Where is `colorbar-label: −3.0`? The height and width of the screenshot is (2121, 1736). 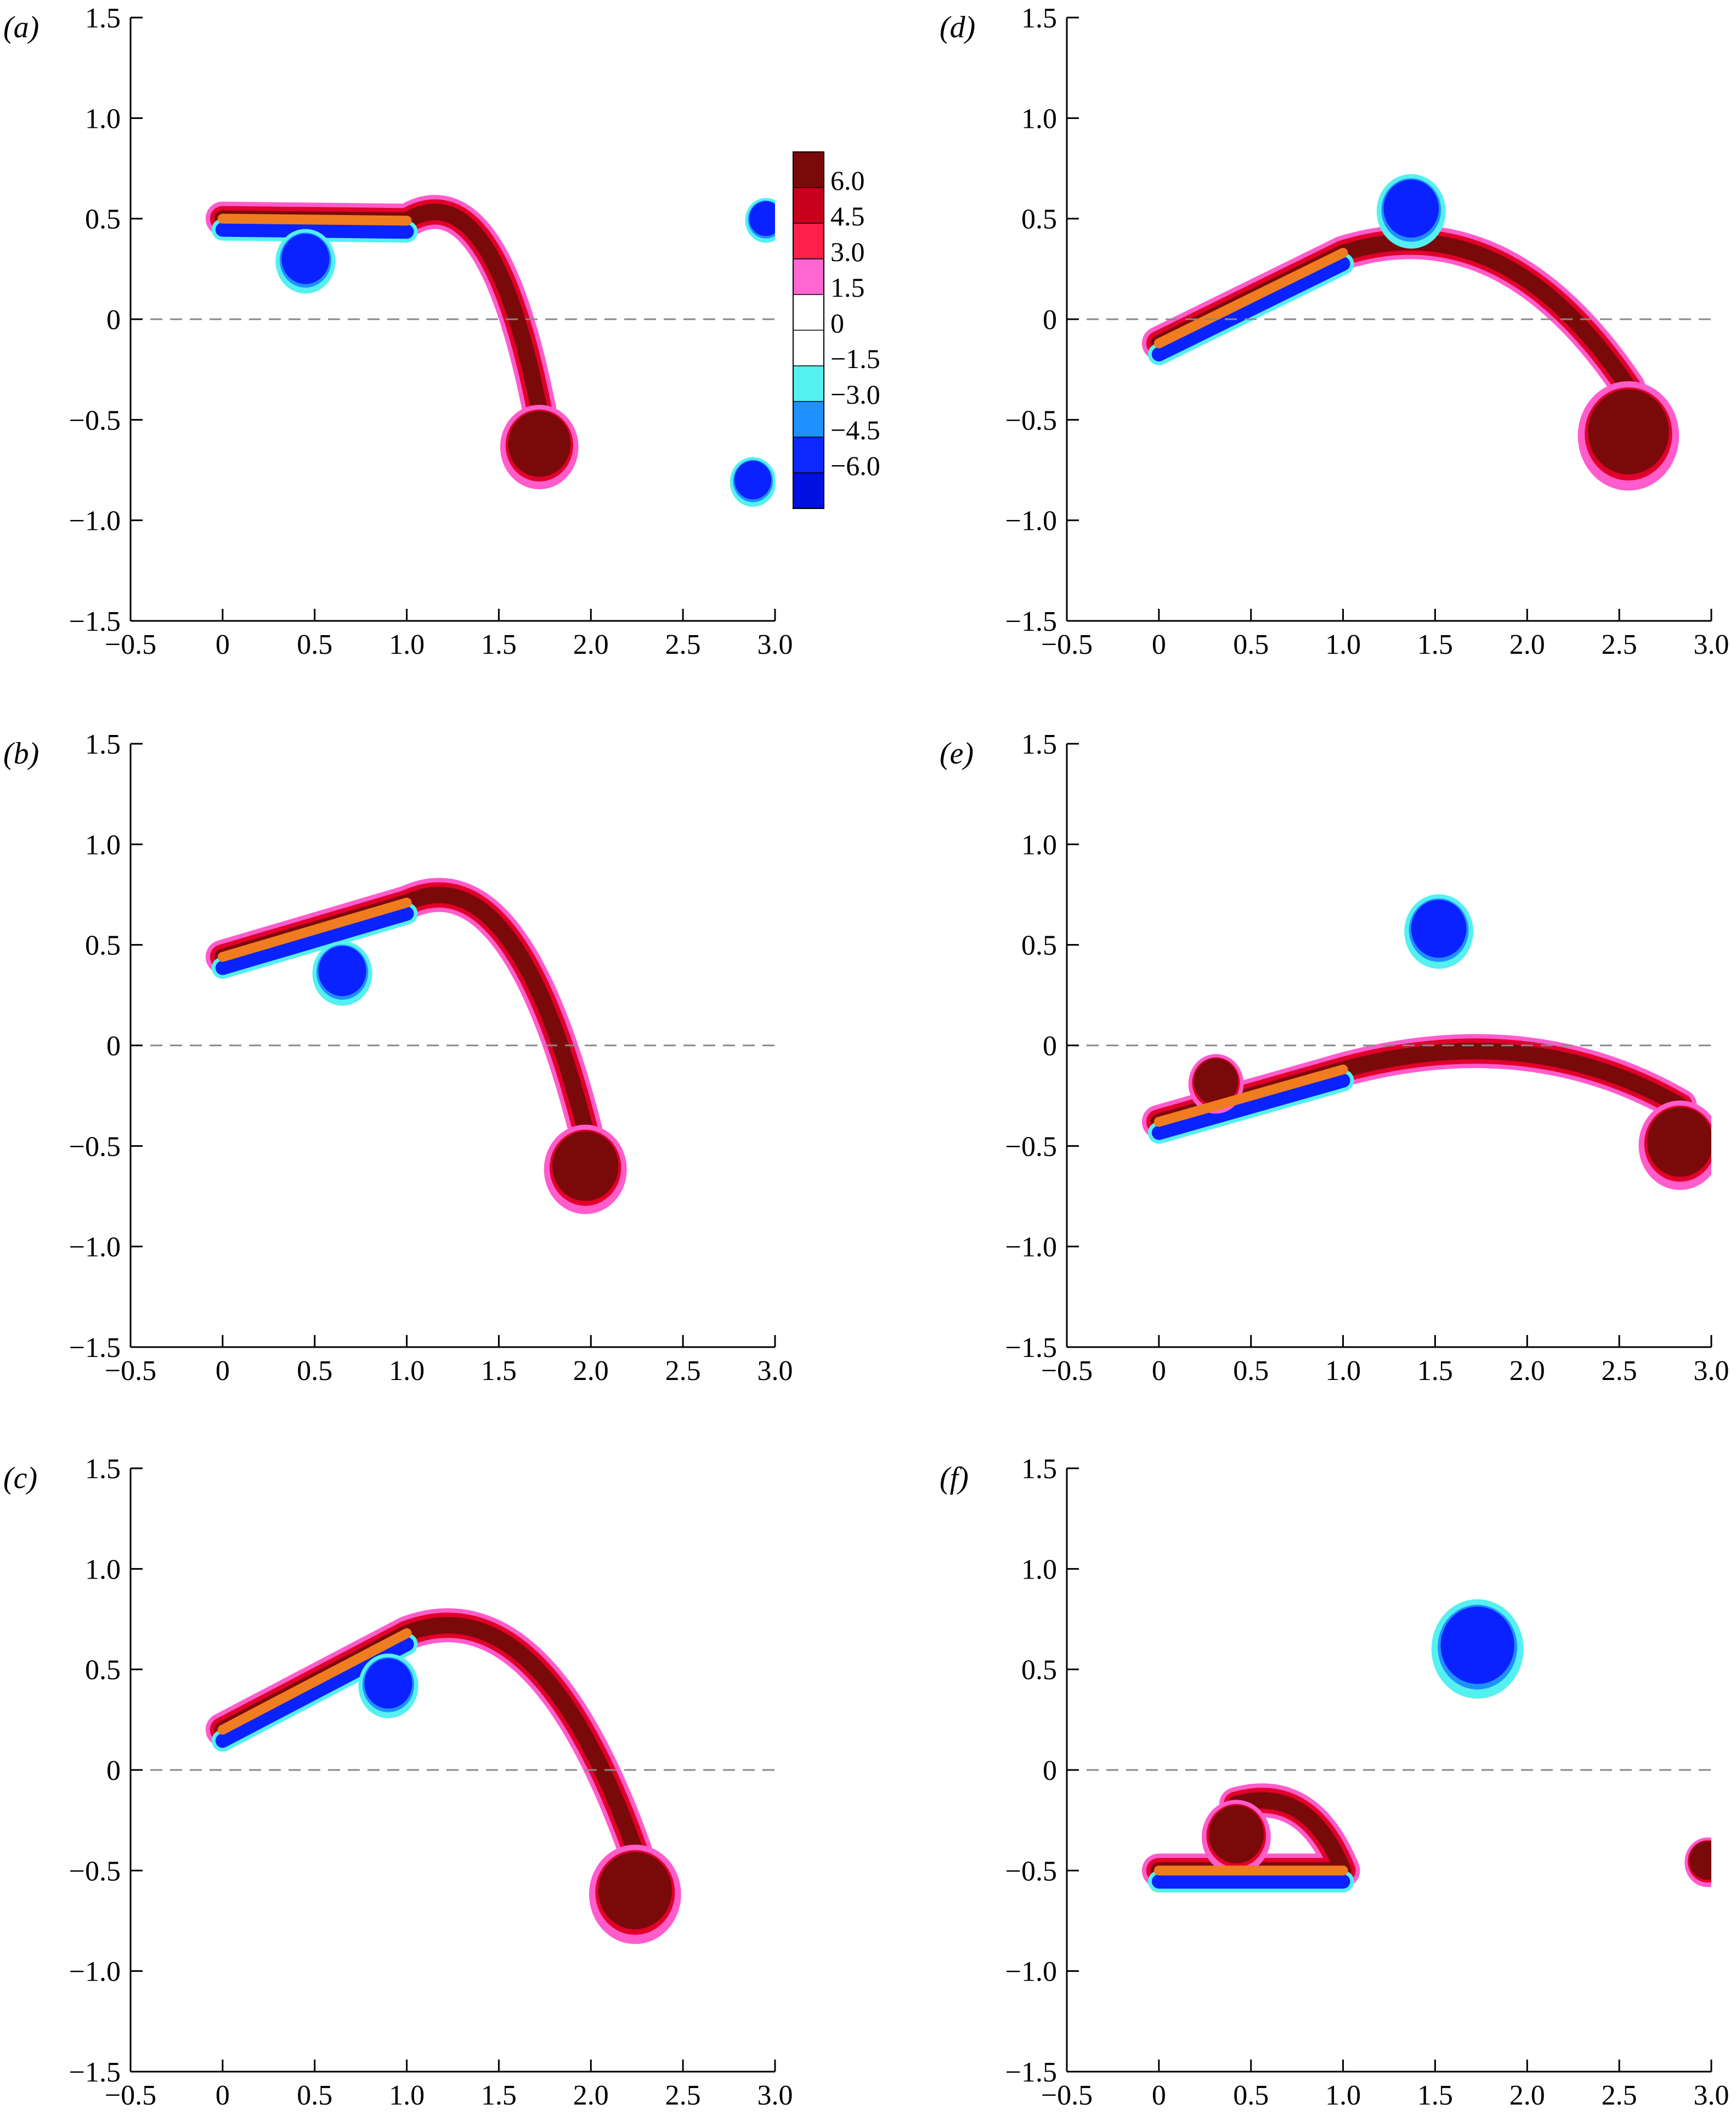
colorbar-label: −3.0 is located at coordinates (855, 395).